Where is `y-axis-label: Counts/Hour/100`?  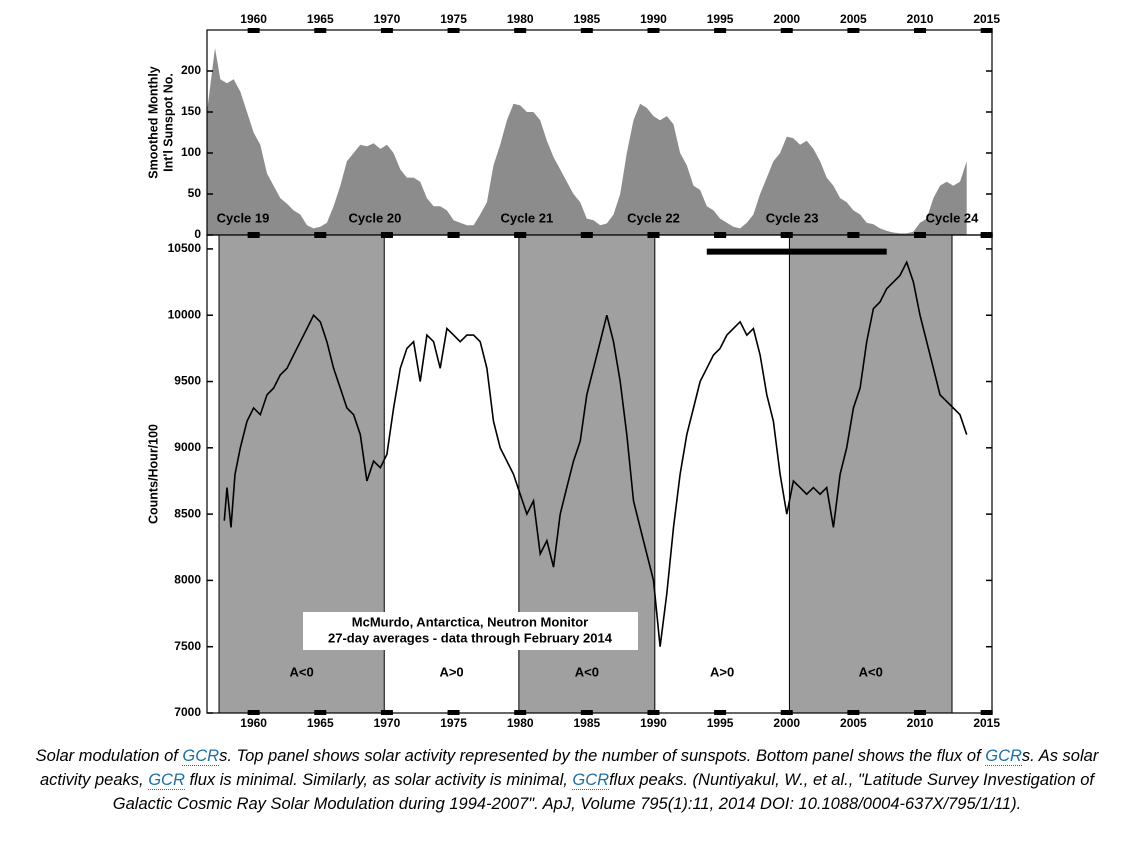
y-axis-label: Counts/Hour/100 is located at coordinates (153, 474).